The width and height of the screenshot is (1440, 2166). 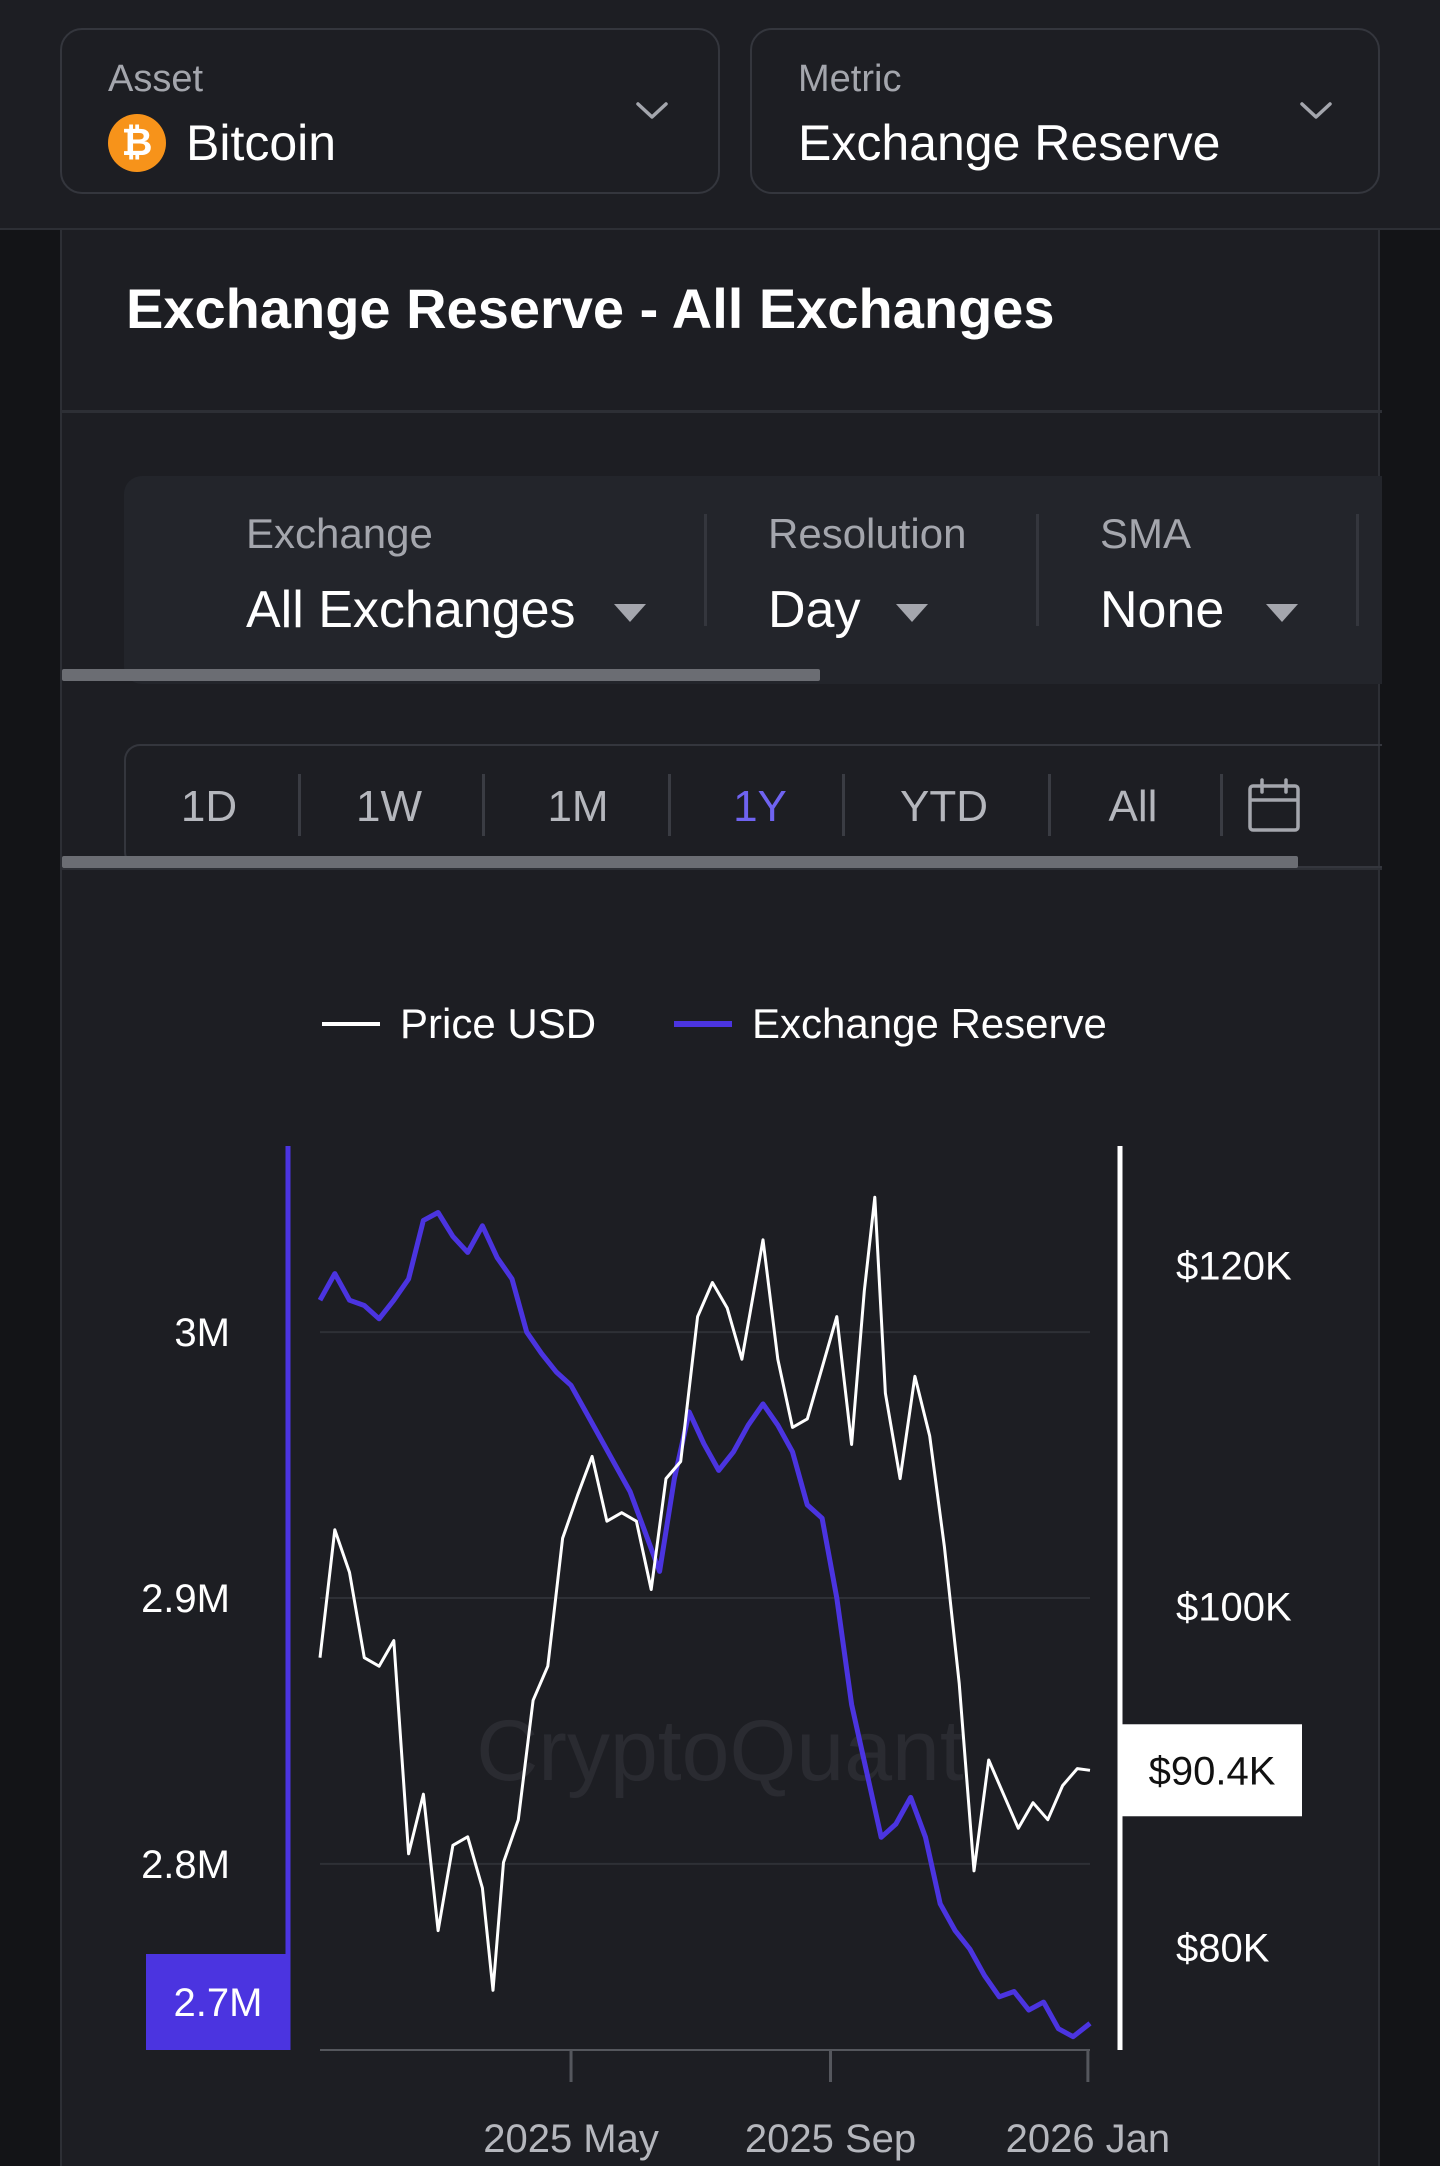 I want to click on left-axis-tick-label: 3M, so click(x=202, y=1333).